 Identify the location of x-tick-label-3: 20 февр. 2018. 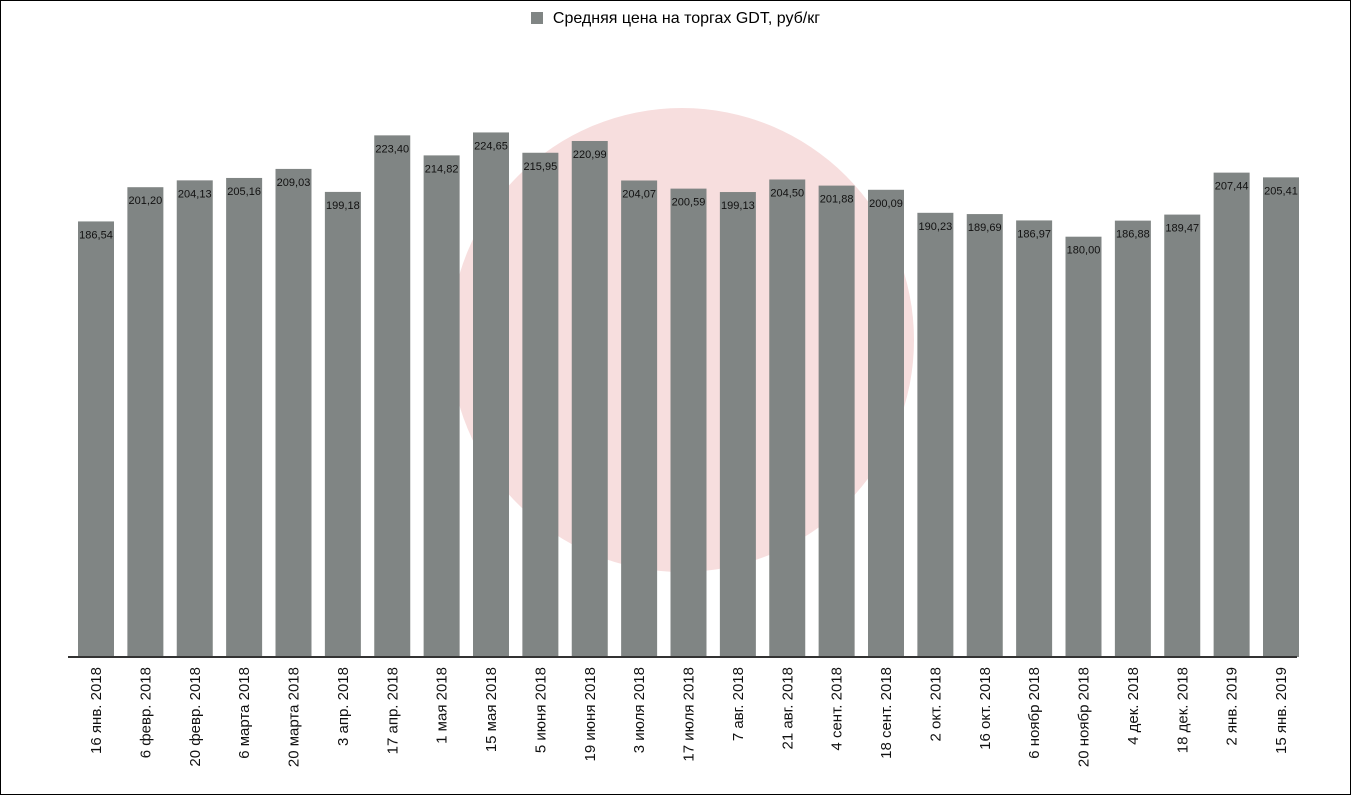
(195, 717).